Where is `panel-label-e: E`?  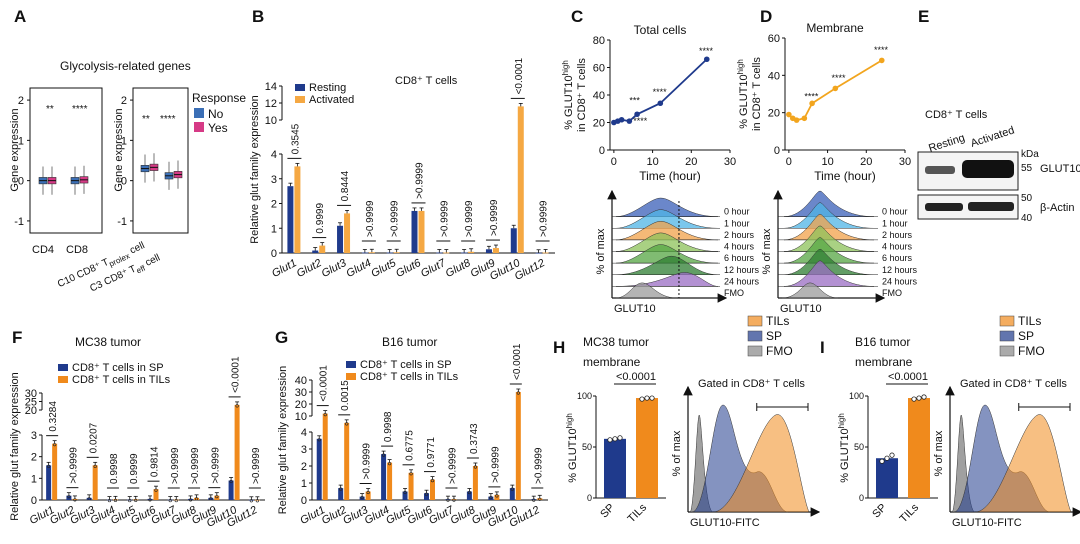 panel-label-e: E is located at coordinates (923, 16).